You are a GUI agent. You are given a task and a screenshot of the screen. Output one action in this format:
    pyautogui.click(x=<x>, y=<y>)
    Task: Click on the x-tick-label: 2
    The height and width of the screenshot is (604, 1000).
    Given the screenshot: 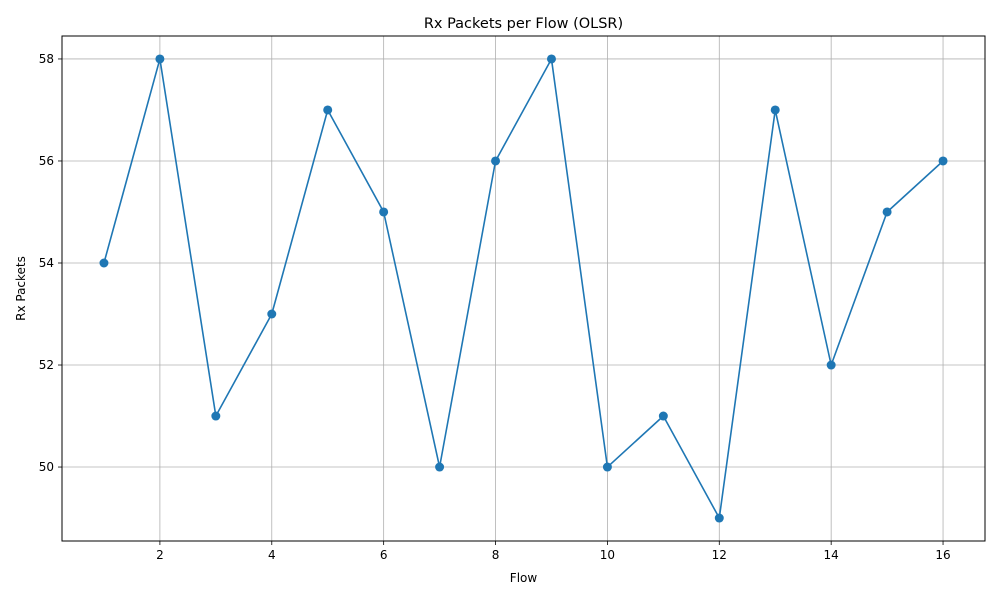 What is the action you would take?
    pyautogui.click(x=160, y=555)
    